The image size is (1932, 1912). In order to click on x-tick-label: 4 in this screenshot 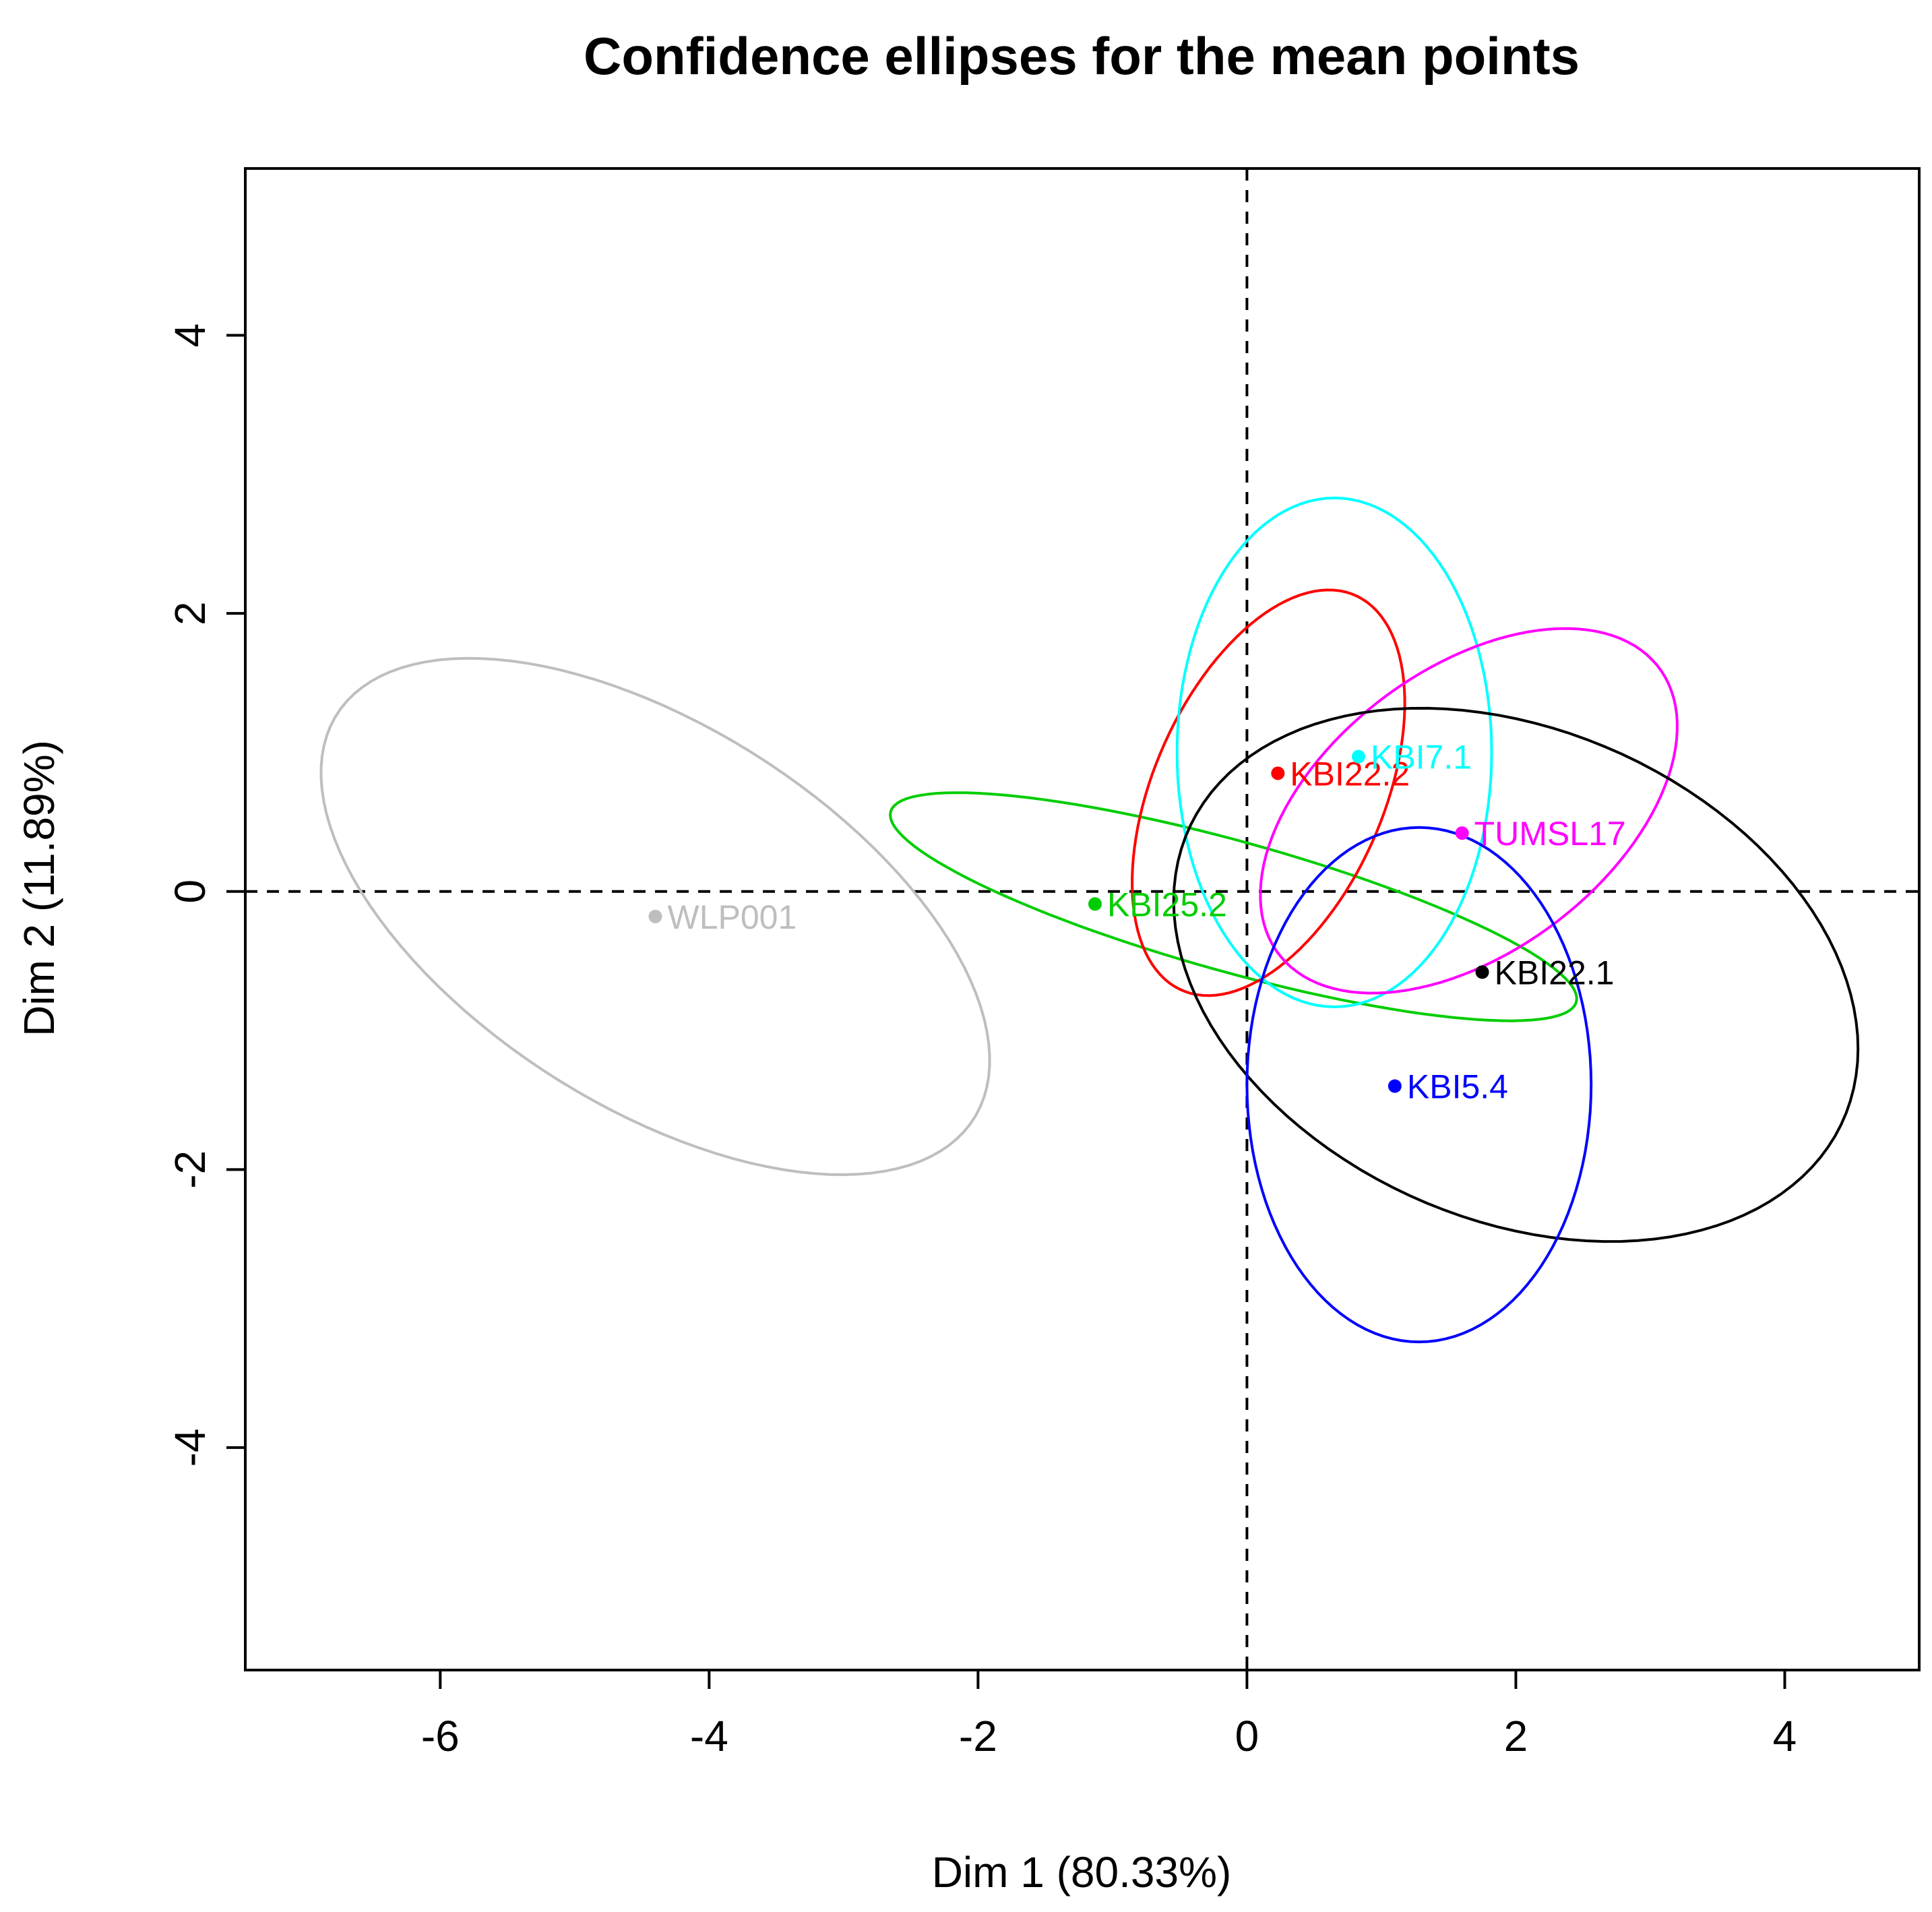, I will do `click(1785, 1736)`.